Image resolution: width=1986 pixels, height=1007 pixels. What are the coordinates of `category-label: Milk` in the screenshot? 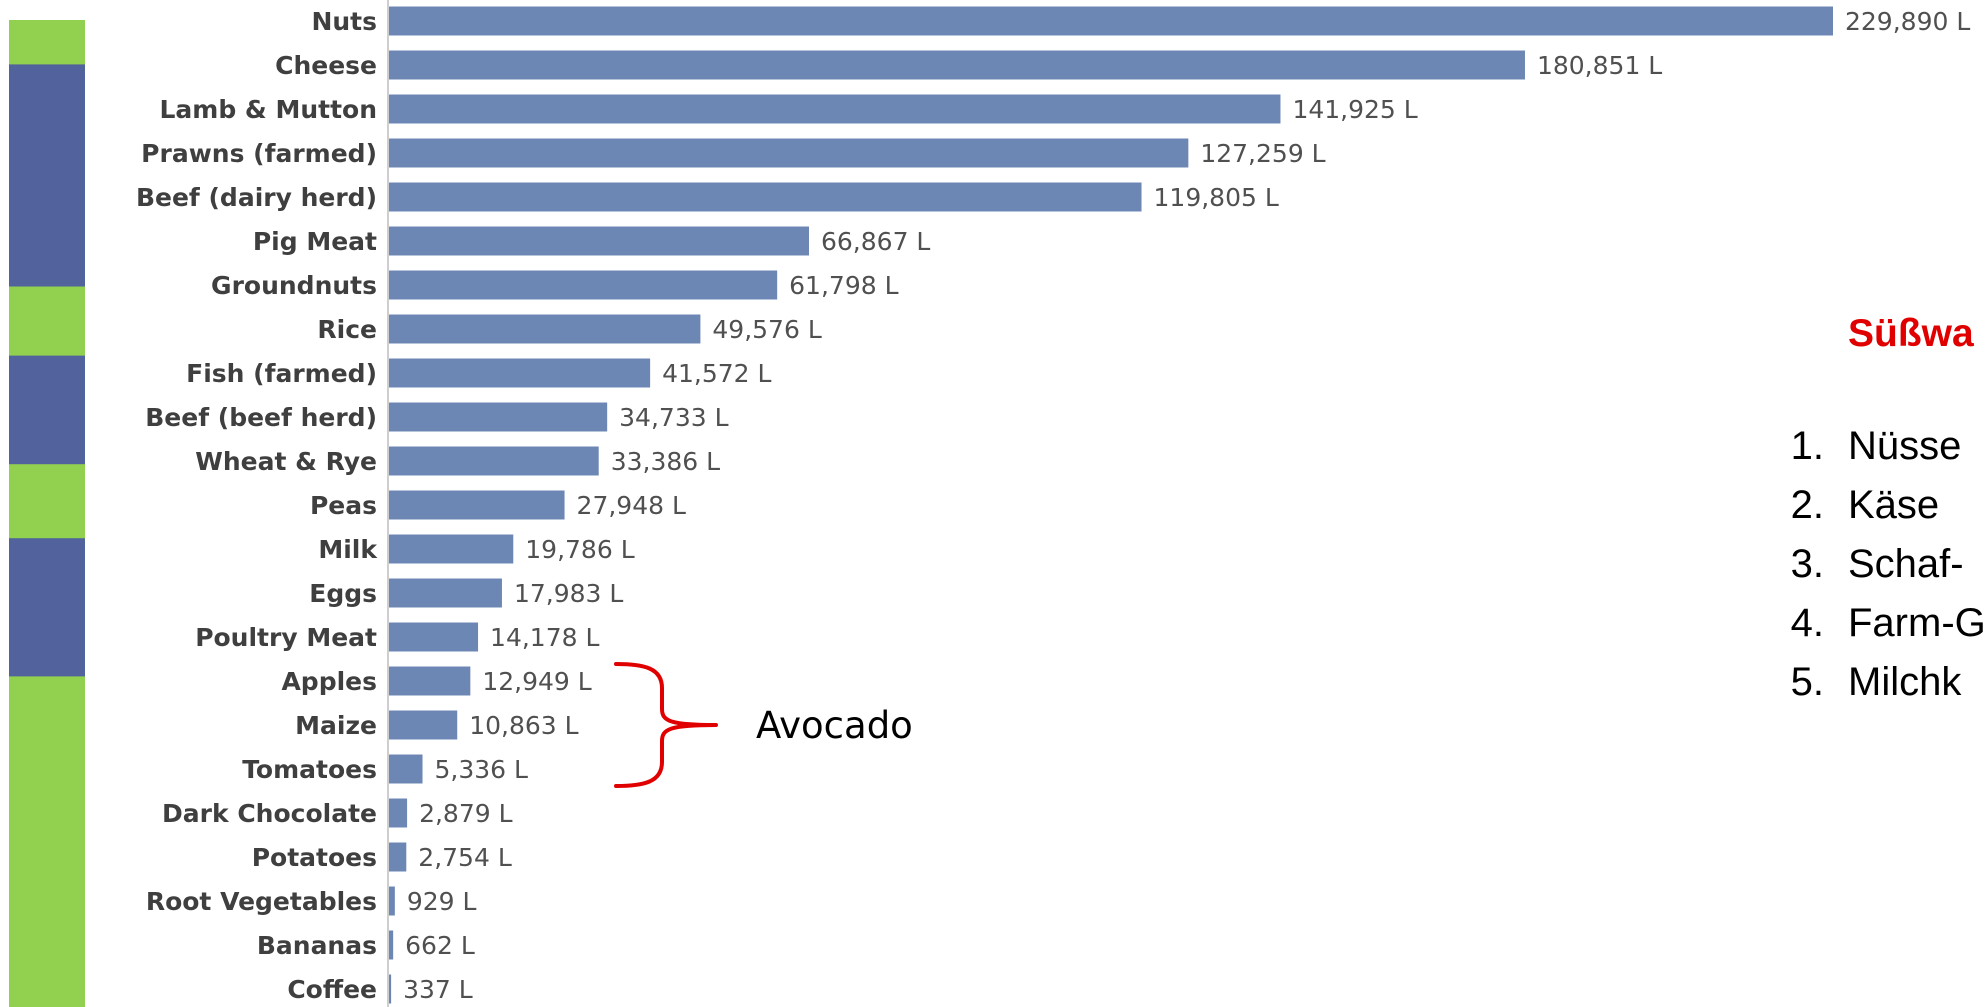 It's located at (348, 549).